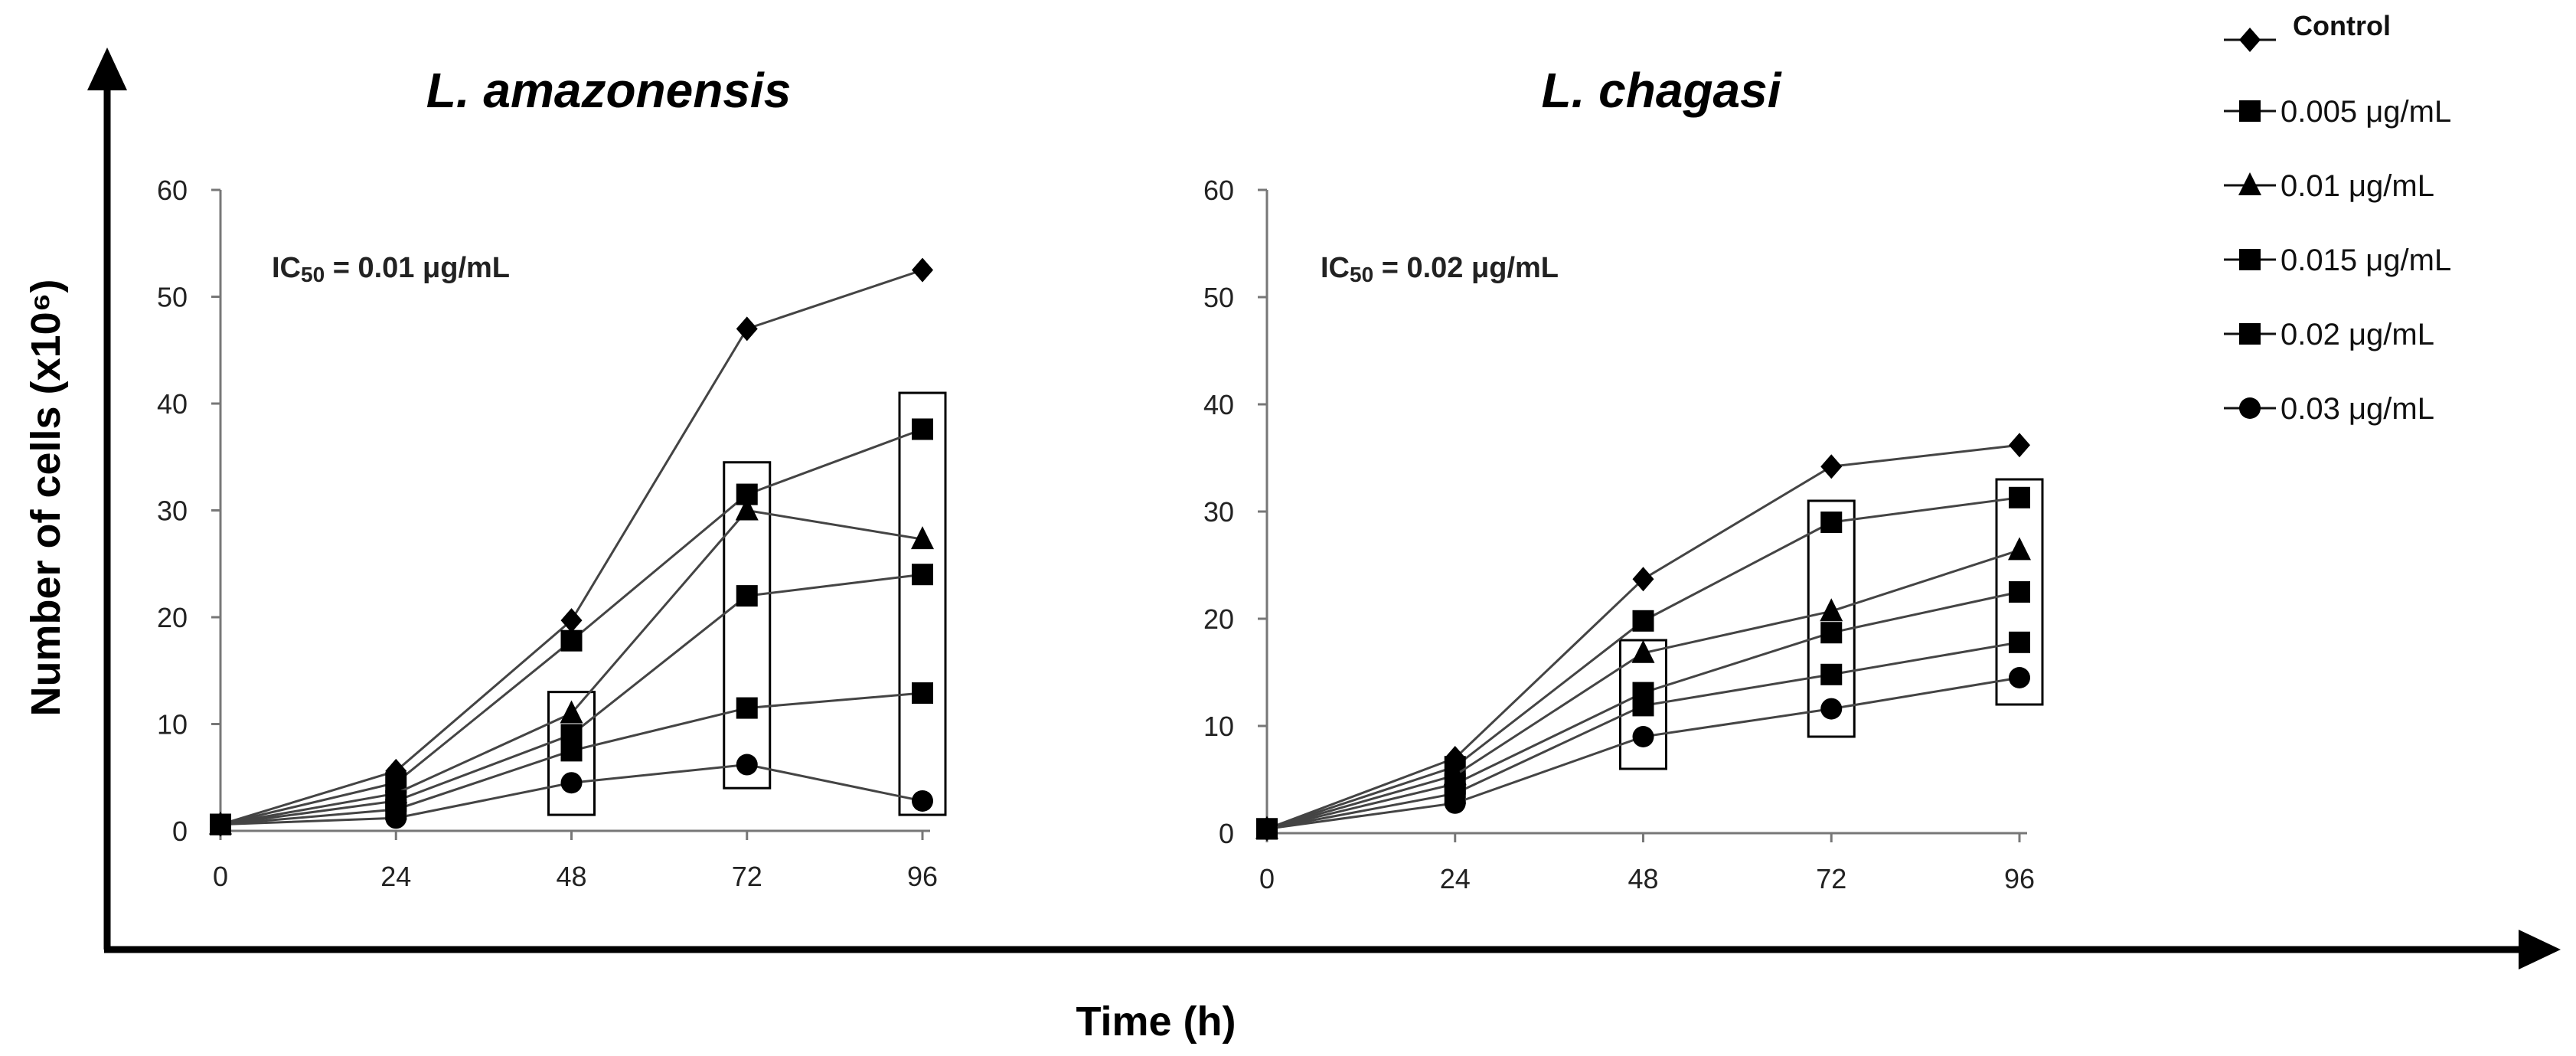 Image resolution: width=2576 pixels, height=1056 pixels. What do you see at coordinates (107, 68) in the screenshot?
I see `outer-y-axis-arrow` at bounding box center [107, 68].